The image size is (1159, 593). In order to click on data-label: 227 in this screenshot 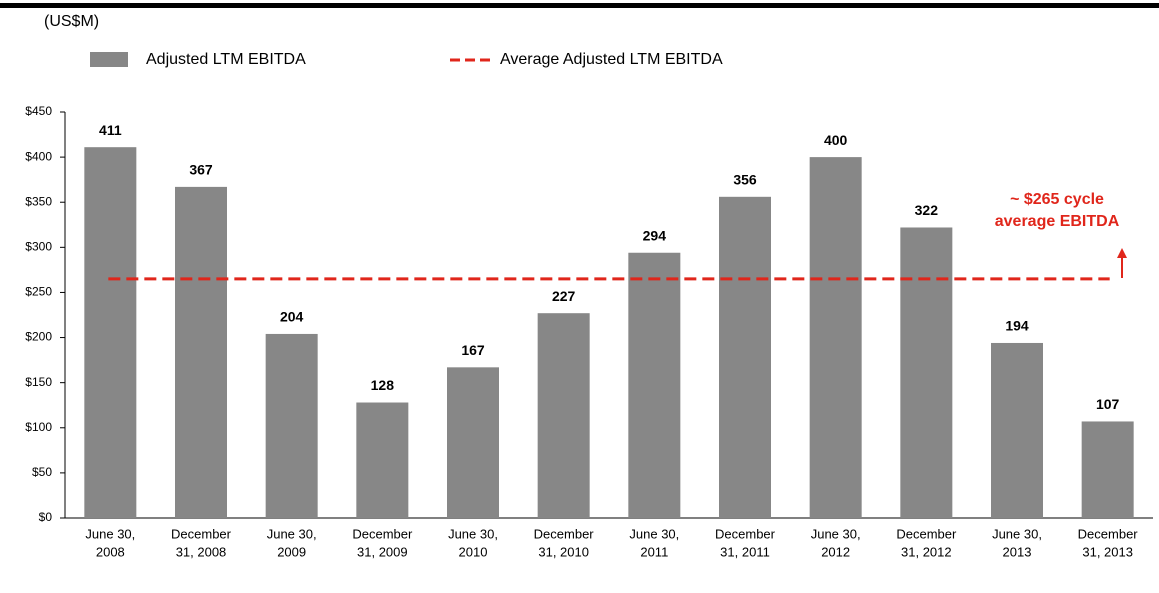, I will do `click(564, 296)`.